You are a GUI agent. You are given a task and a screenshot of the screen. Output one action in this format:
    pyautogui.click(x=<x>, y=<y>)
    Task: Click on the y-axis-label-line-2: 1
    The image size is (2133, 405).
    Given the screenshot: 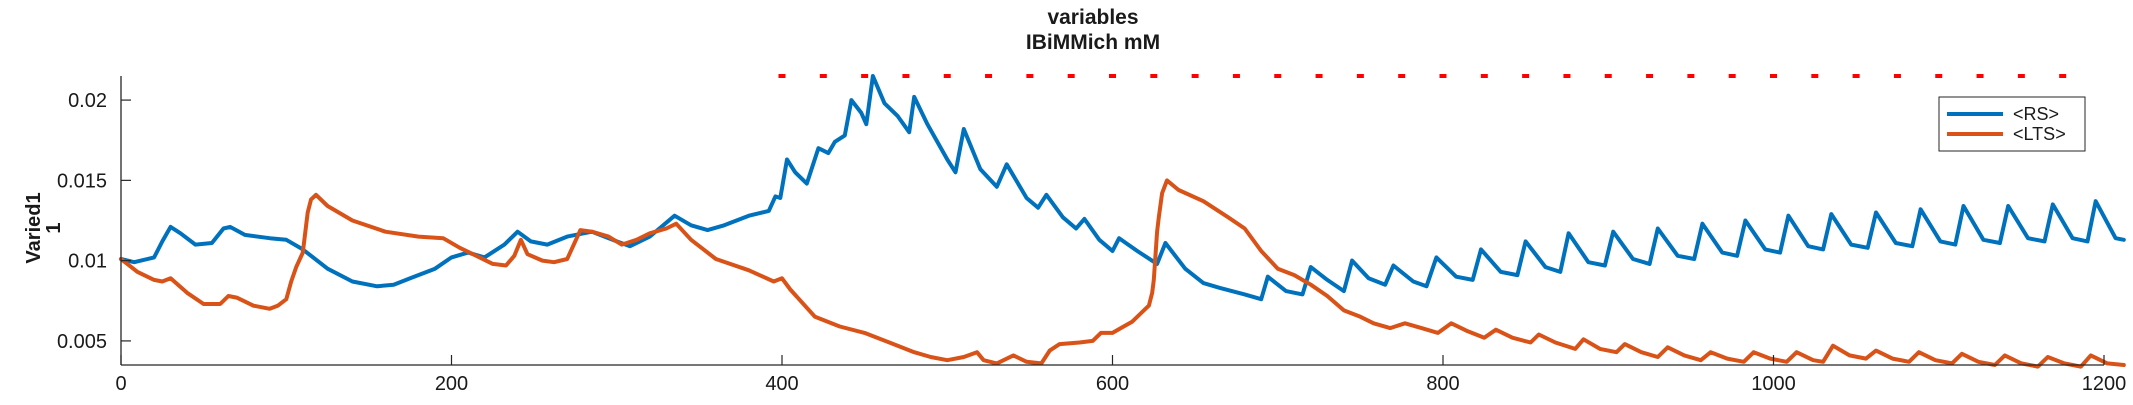 What is the action you would take?
    pyautogui.click(x=54, y=227)
    